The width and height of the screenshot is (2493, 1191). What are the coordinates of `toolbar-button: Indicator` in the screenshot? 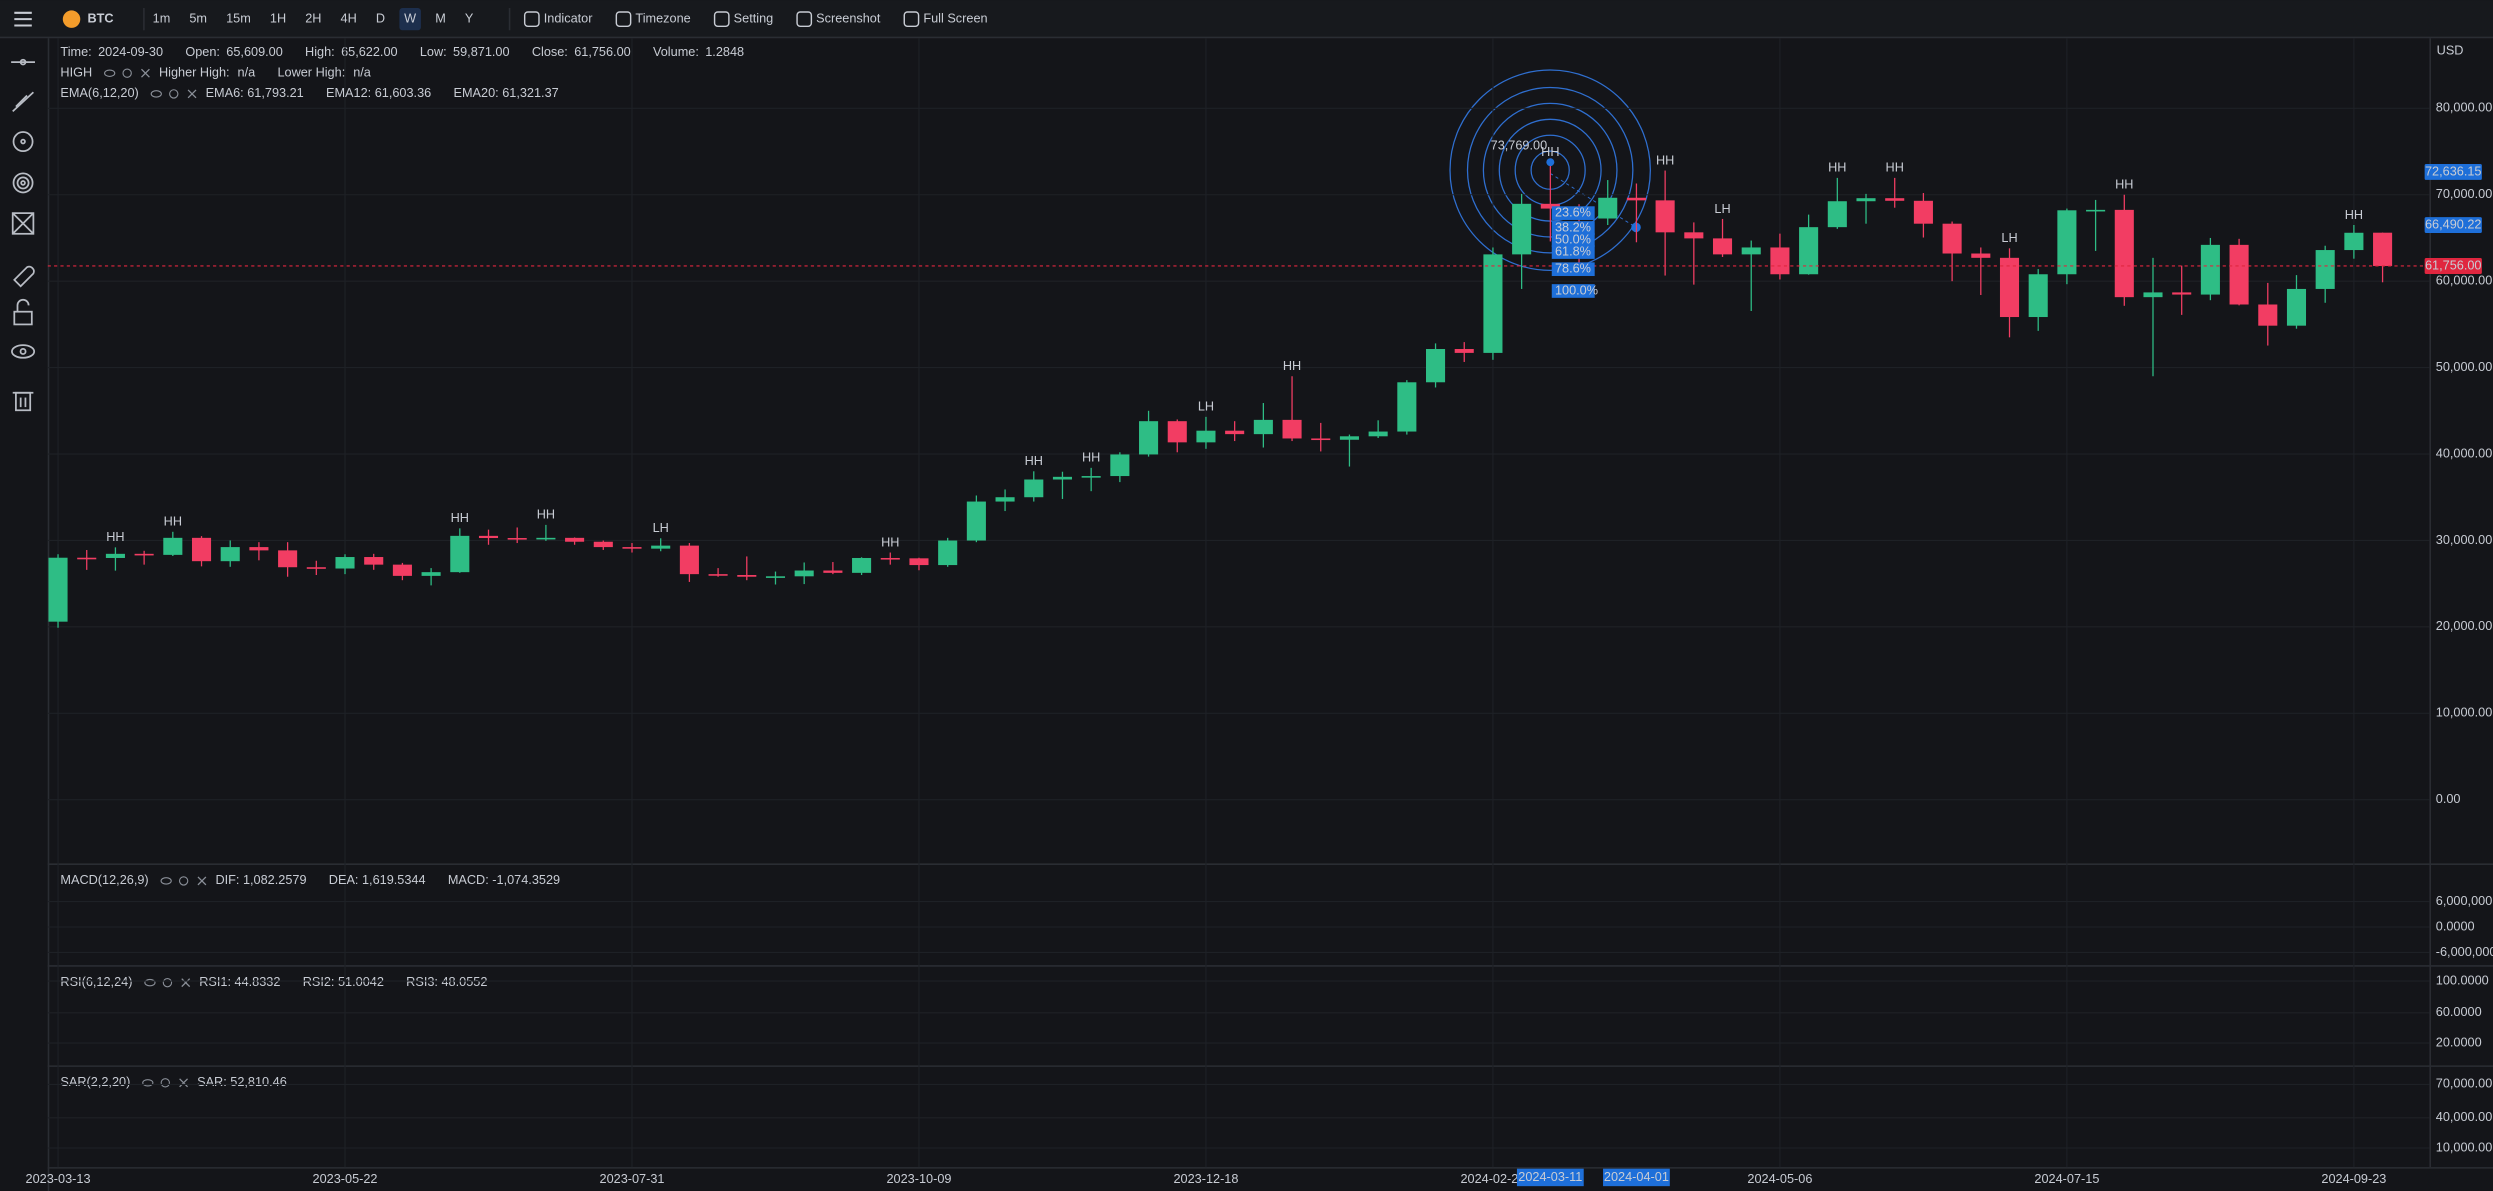 It's located at (568, 18).